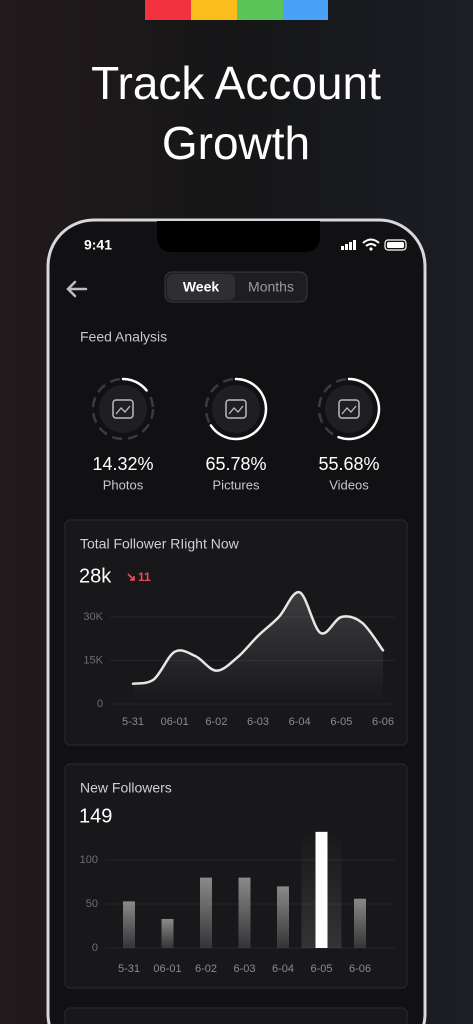 The image size is (473, 1024). What do you see at coordinates (236, 1015) in the screenshot?
I see `card` at bounding box center [236, 1015].